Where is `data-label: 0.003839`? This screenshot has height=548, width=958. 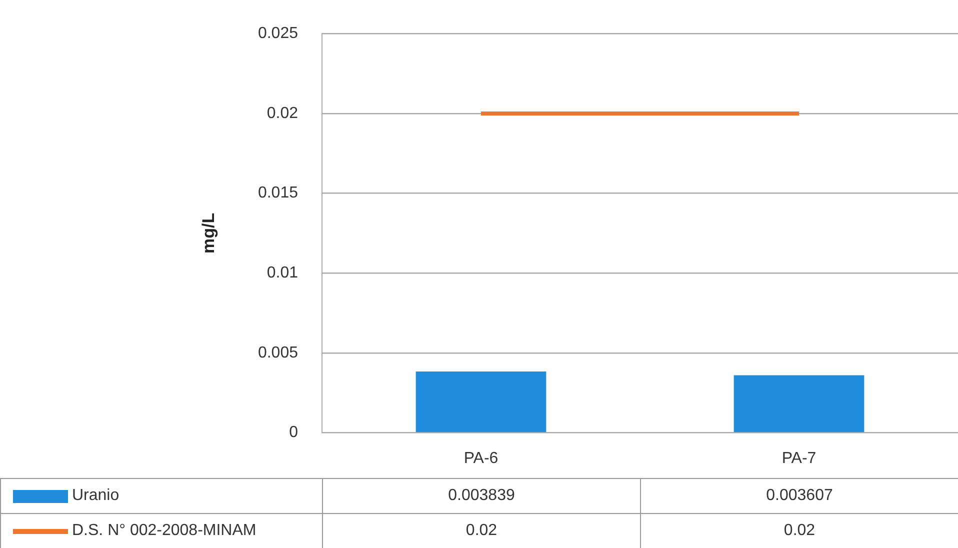
data-label: 0.003839 is located at coordinates (481, 495).